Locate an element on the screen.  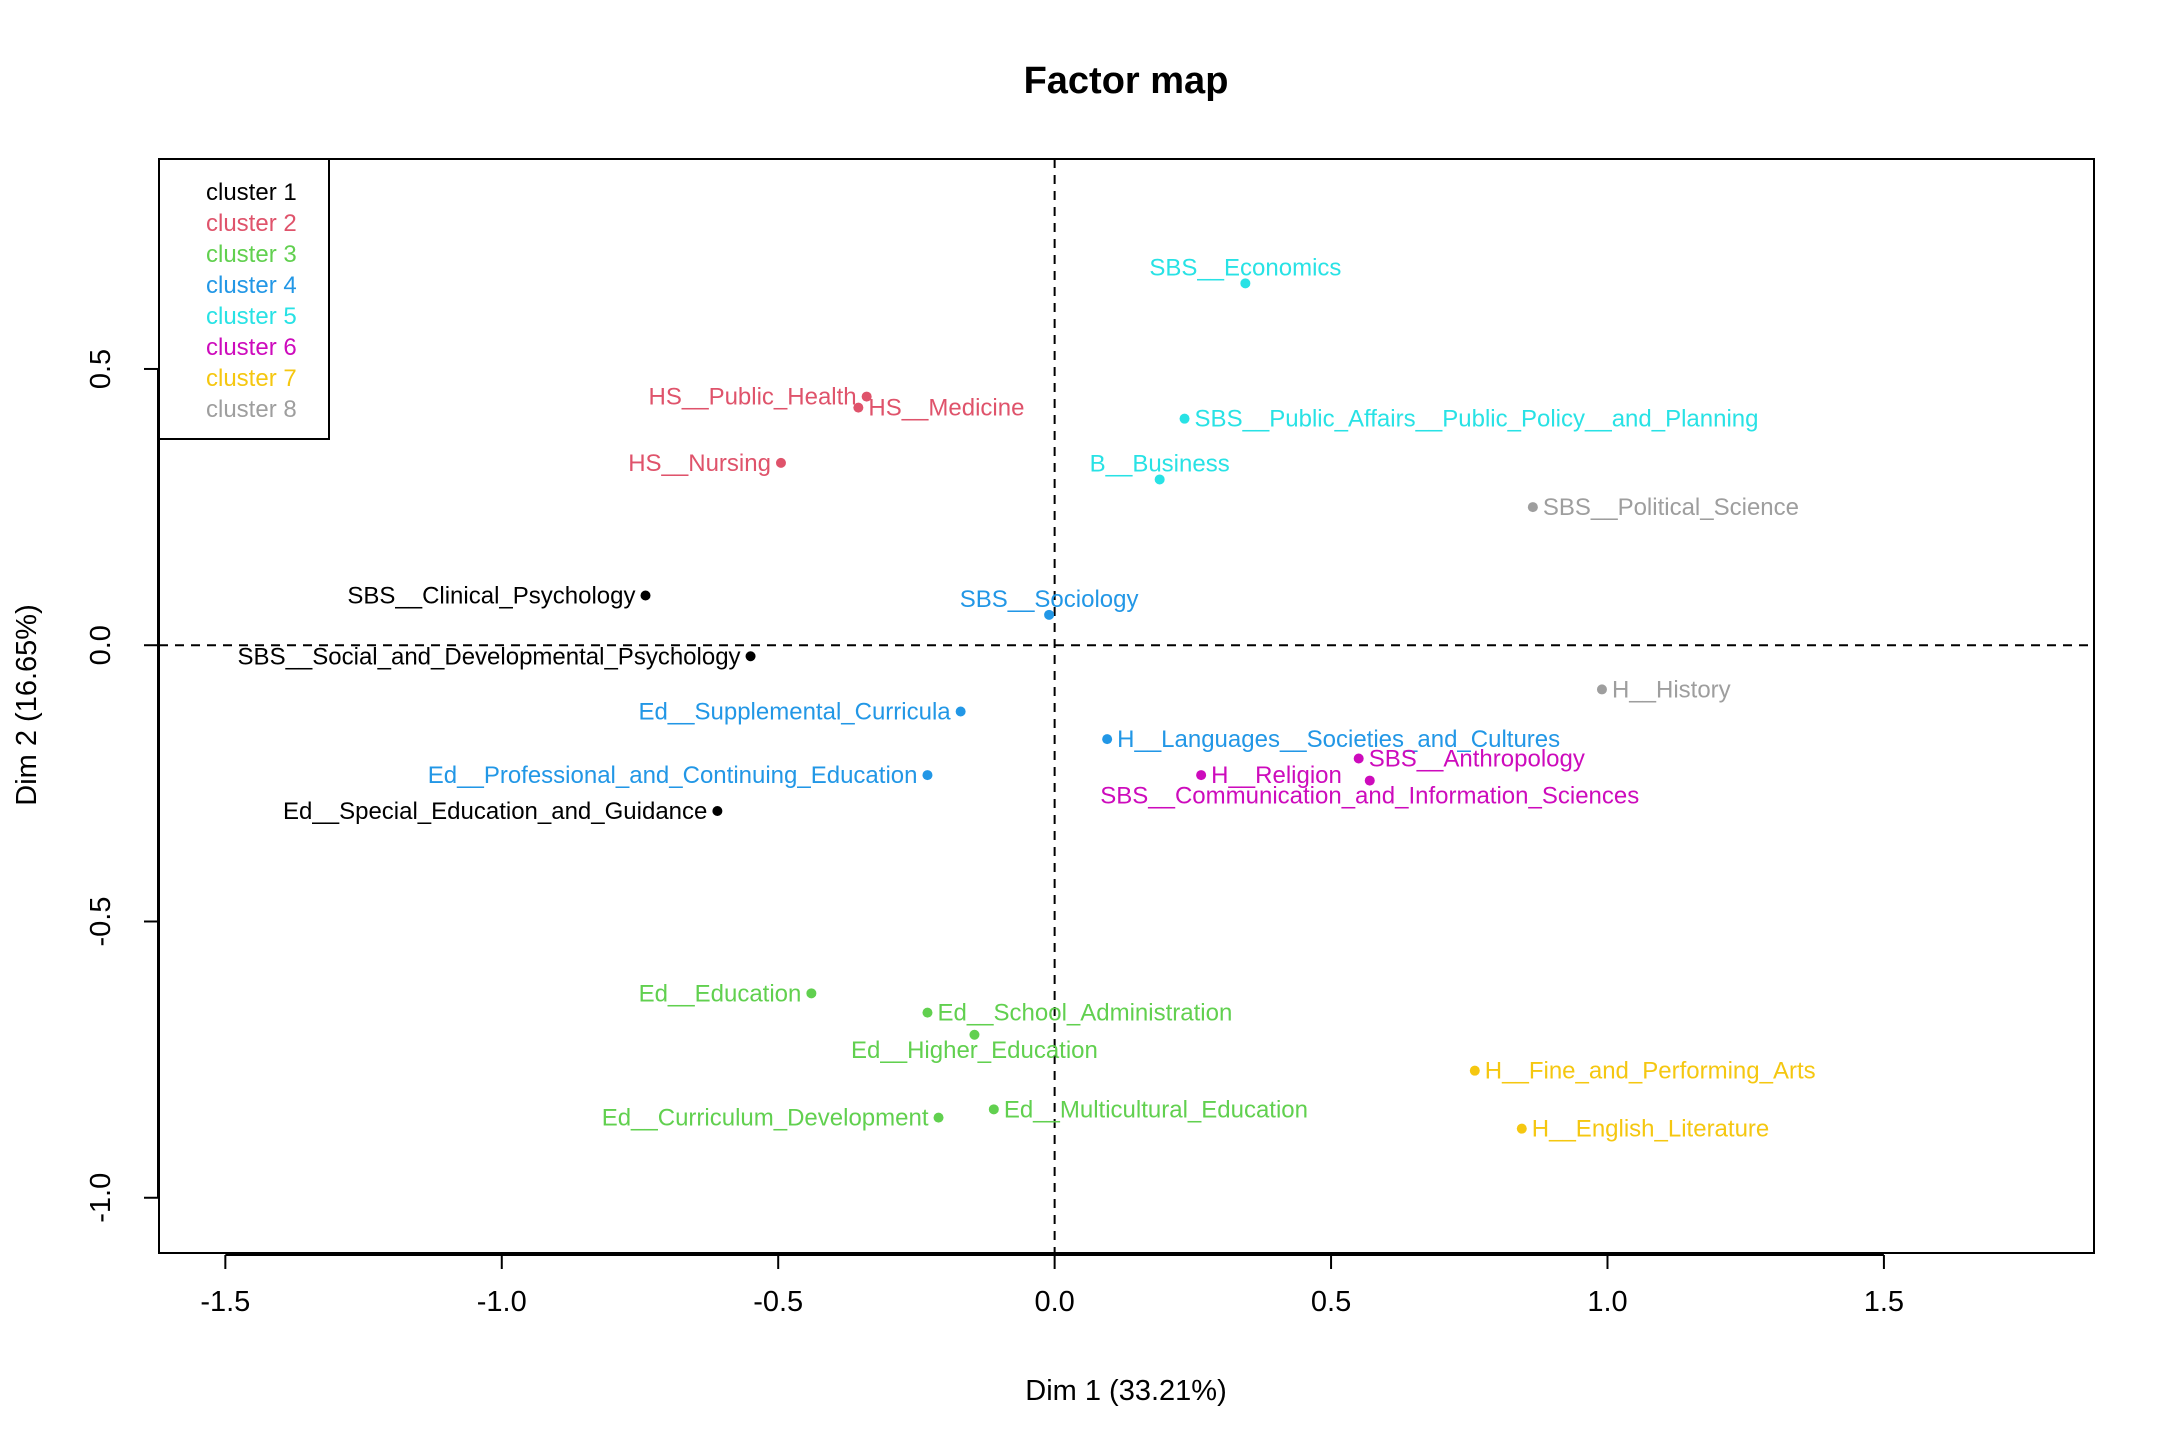
y-tick-label: 0.0 is located at coordinates (101, 645).